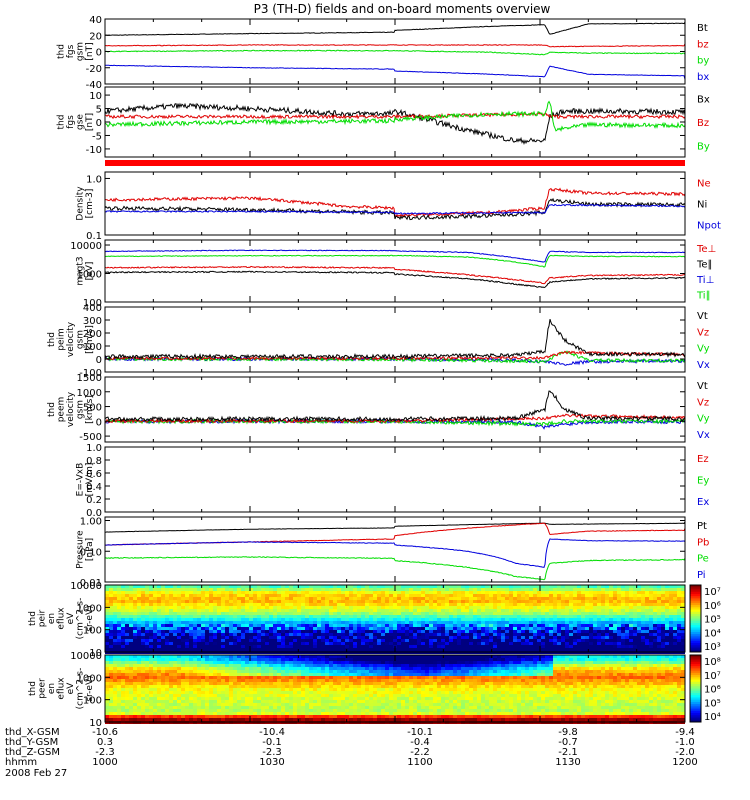 The image size is (750, 800). I want to click on y-tick-label: 0.1, so click(94, 236).